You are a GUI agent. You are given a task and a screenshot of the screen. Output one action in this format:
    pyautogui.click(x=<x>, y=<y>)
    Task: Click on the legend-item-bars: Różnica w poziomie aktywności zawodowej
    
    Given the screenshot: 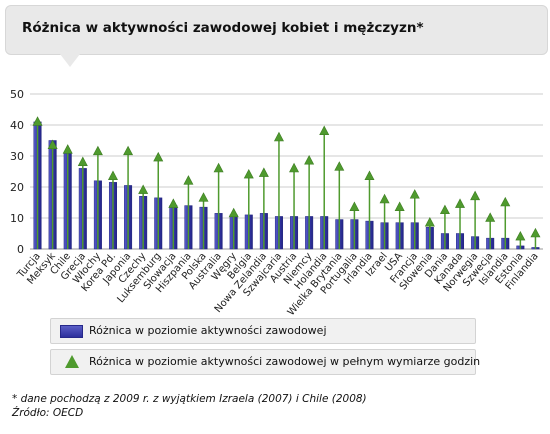 What is the action you would take?
    pyautogui.click(x=263, y=331)
    